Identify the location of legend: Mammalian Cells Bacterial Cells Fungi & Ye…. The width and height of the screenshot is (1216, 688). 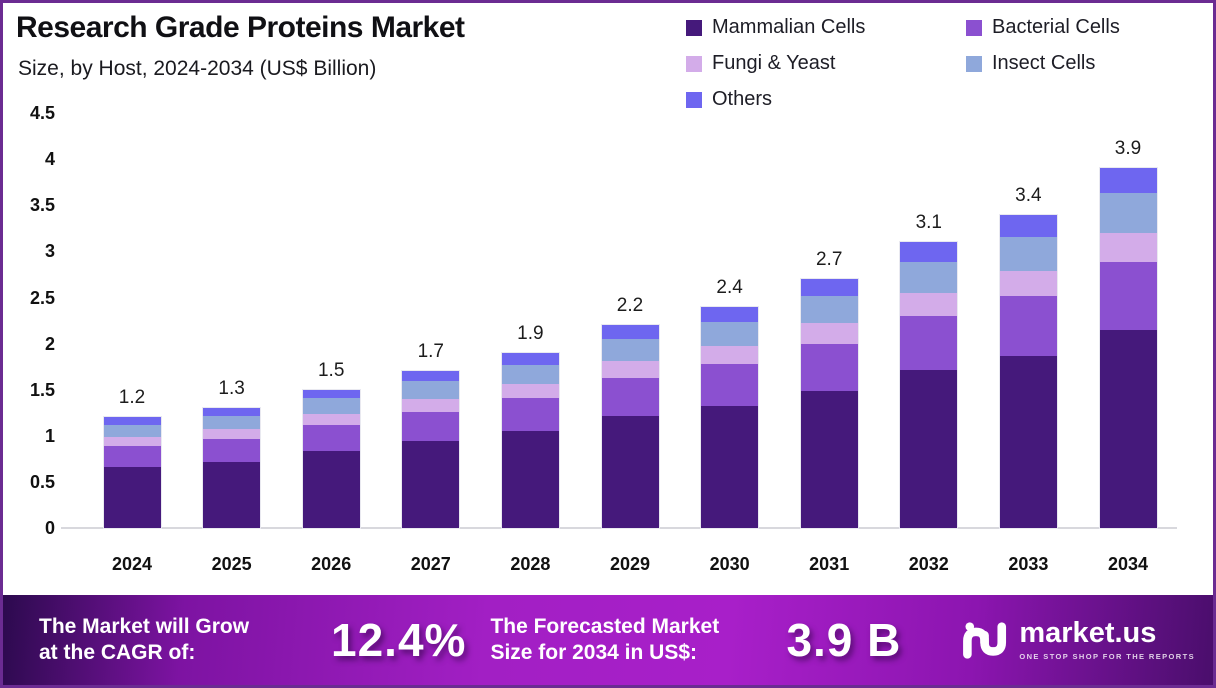
(903, 63).